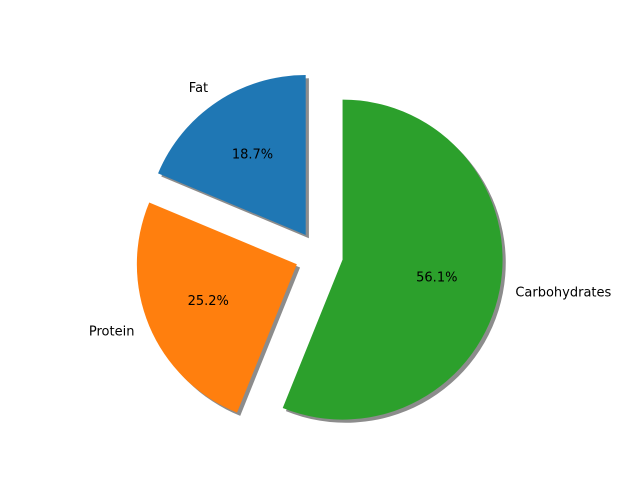 The width and height of the screenshot is (640, 480). I want to click on pie-percent-label-carbohydrates: 56.1%, so click(436, 277).